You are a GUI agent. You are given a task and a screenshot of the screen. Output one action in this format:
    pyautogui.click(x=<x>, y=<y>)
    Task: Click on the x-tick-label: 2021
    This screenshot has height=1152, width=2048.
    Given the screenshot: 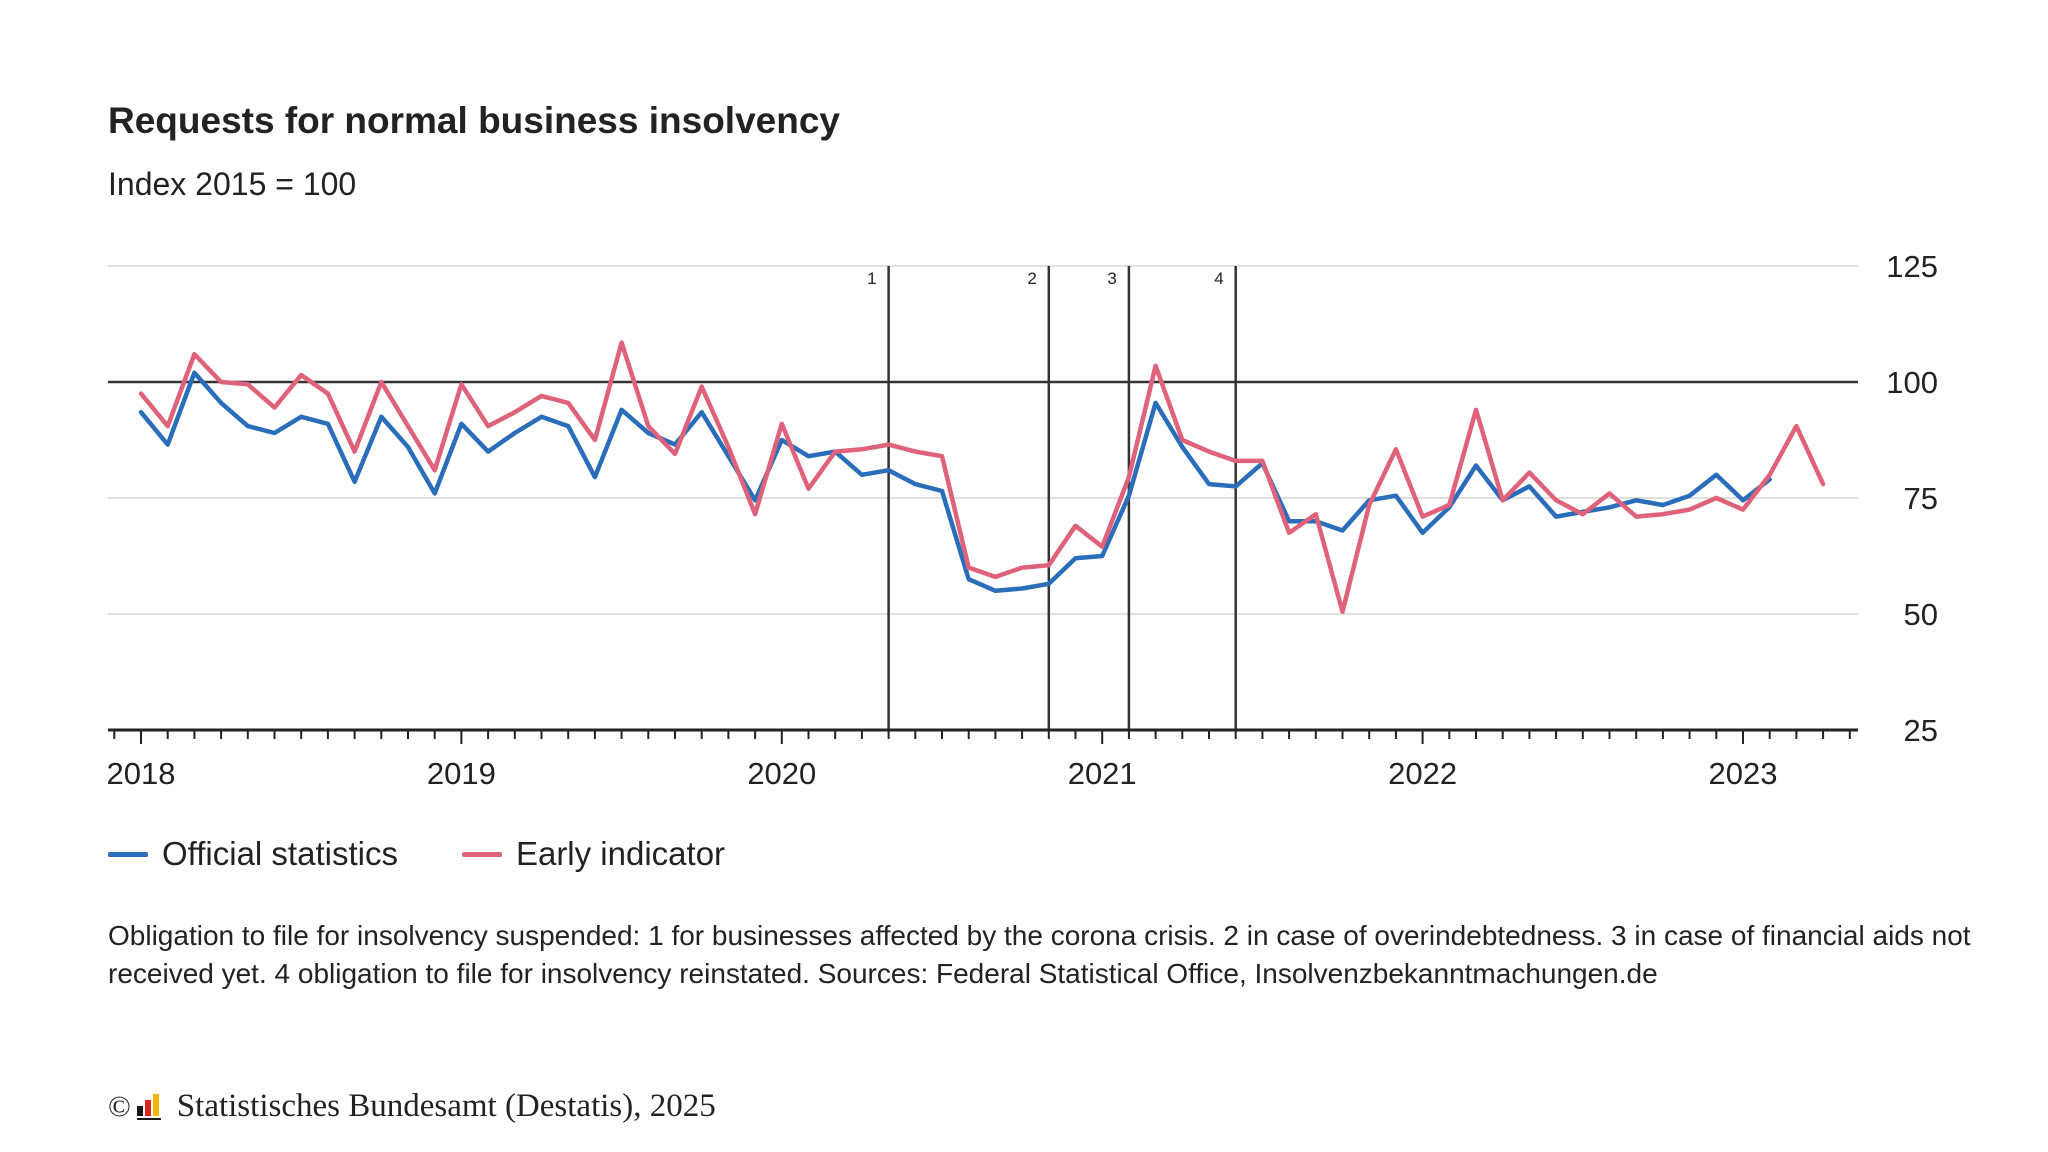 What is the action you would take?
    pyautogui.click(x=1102, y=773)
    